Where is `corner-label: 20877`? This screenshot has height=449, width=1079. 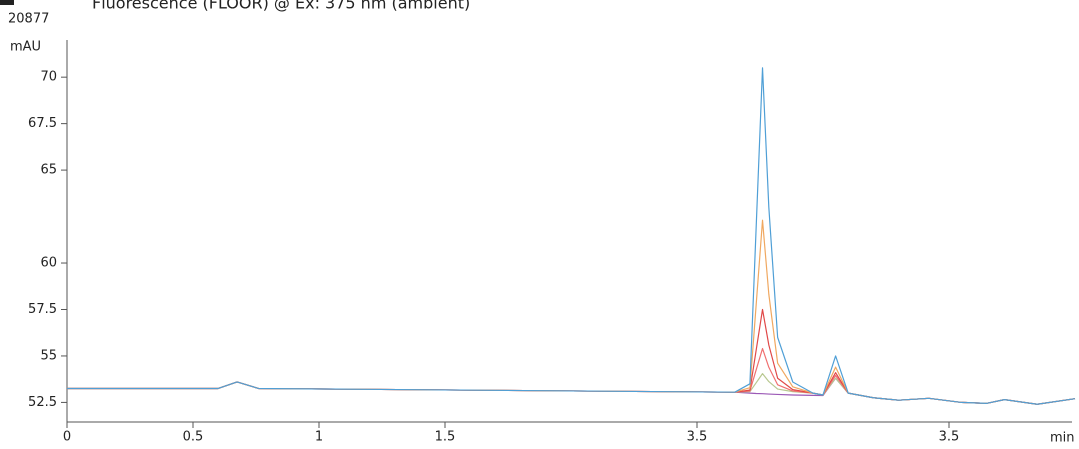
corner-label: 20877 is located at coordinates (28, 19).